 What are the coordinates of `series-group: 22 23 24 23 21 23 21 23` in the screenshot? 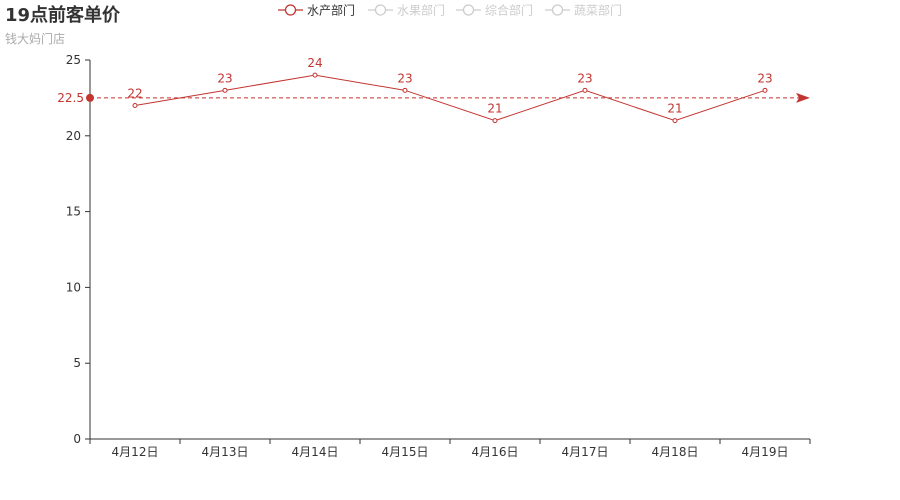 It's located at (450, 90).